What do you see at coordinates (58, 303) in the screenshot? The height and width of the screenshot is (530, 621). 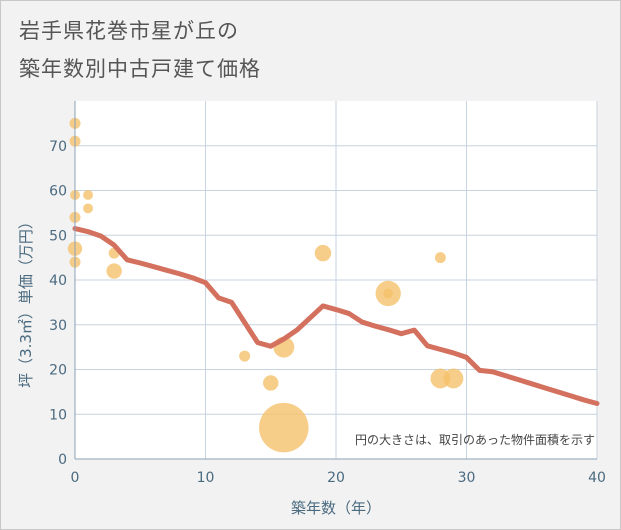 I see `y-tick-labels: 0 10 20 30 40 50 60 70` at bounding box center [58, 303].